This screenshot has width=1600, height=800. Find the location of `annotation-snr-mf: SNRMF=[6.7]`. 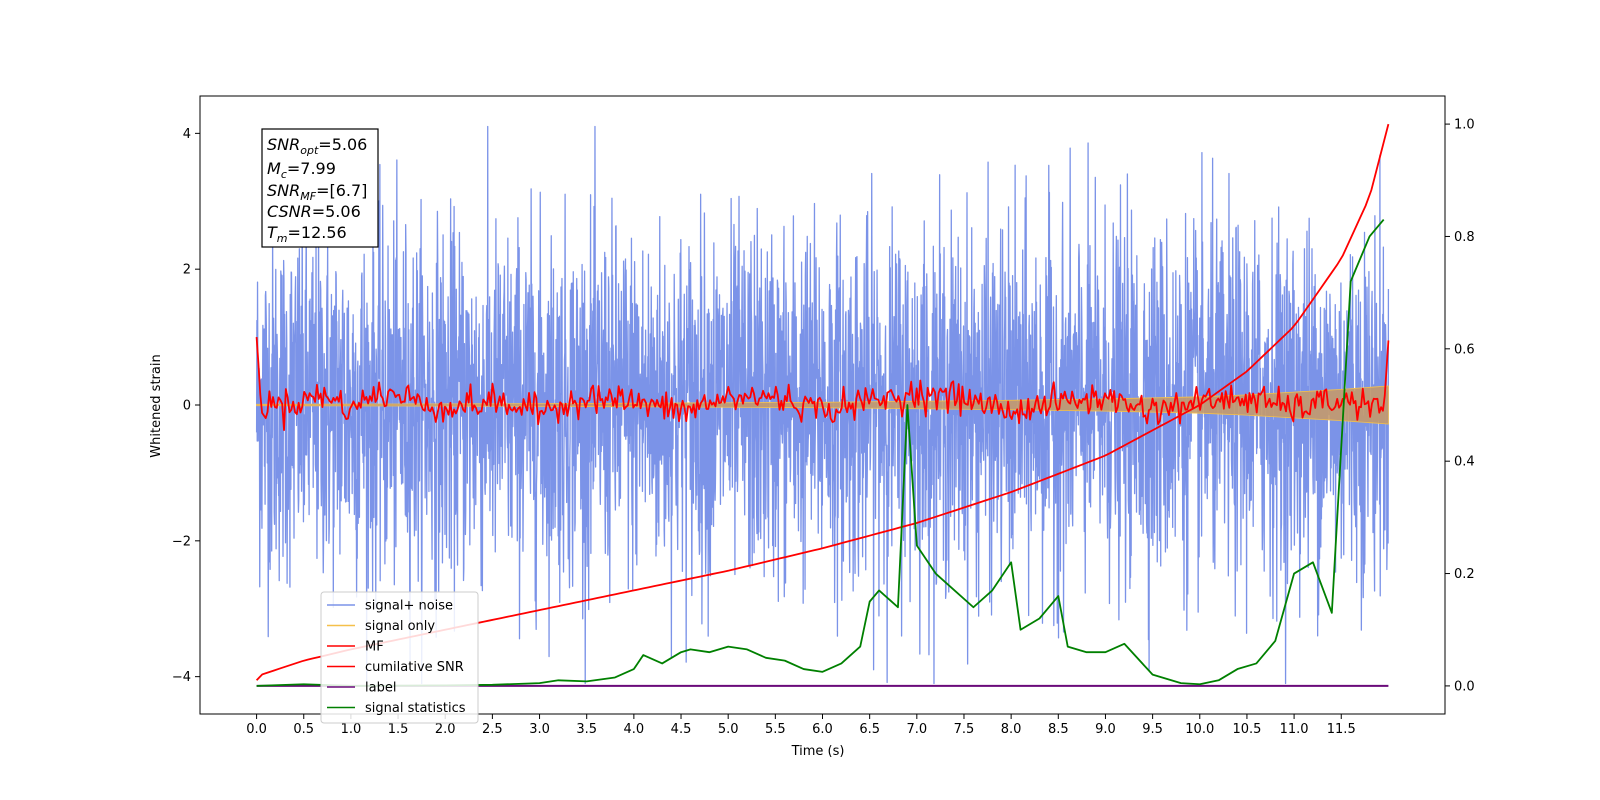

annotation-snr-mf: SNRMF=[6.7] is located at coordinates (317, 192).